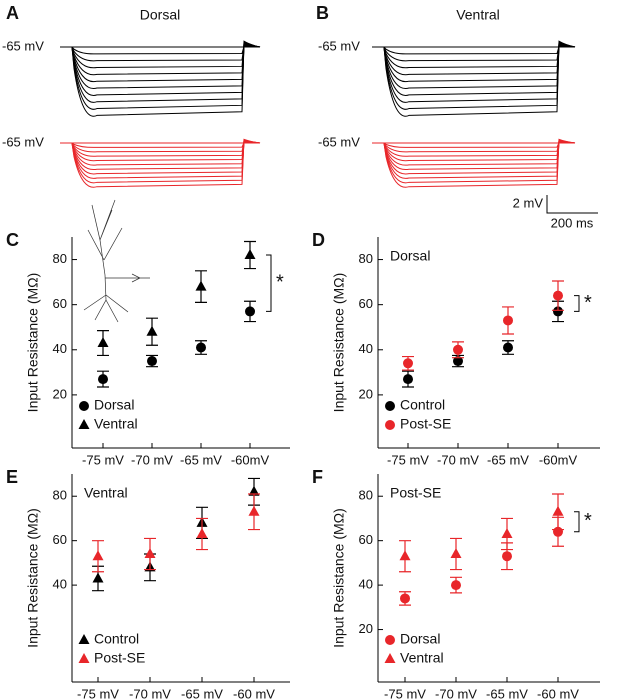 This screenshot has width=627, height=699. What do you see at coordinates (322, 13) in the screenshot?
I see `panel-label: B` at bounding box center [322, 13].